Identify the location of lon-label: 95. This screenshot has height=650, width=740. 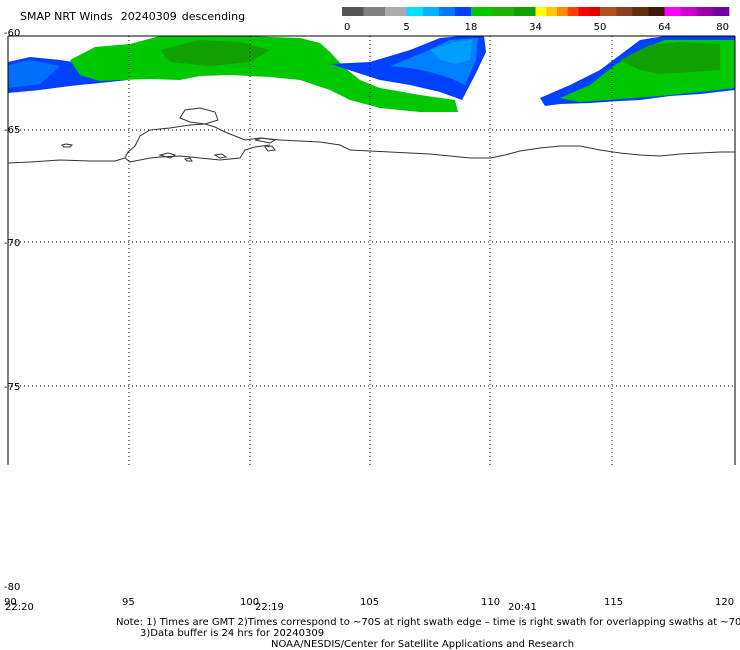
(128, 602).